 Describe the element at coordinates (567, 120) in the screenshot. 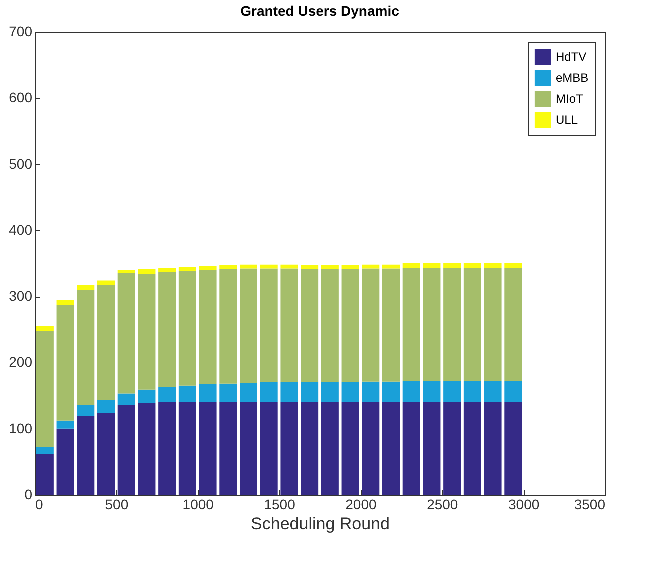

I see `legend-label: ULL` at that location.